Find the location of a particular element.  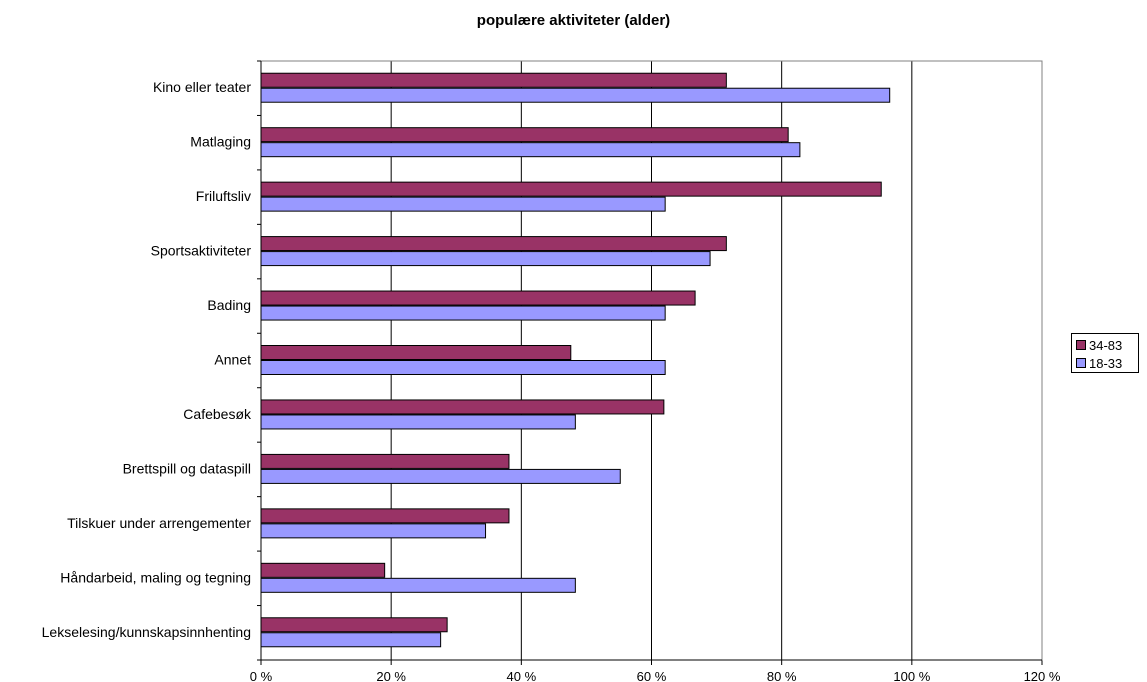

y-category-label: Matlaging is located at coordinates (220, 142).